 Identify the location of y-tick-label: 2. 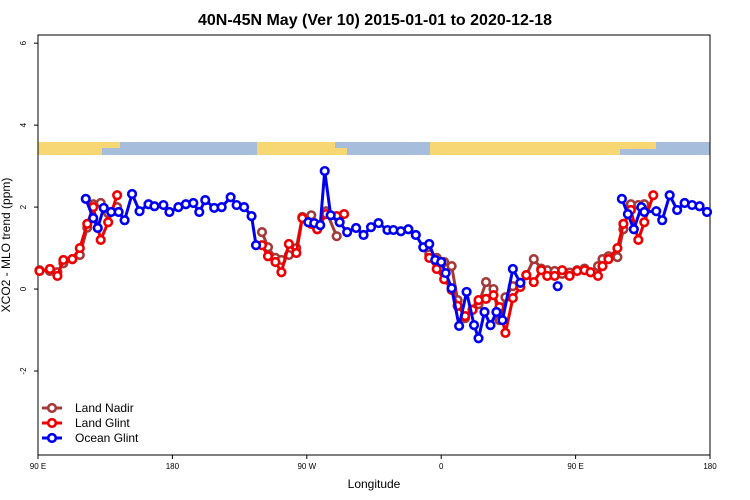
(23, 206).